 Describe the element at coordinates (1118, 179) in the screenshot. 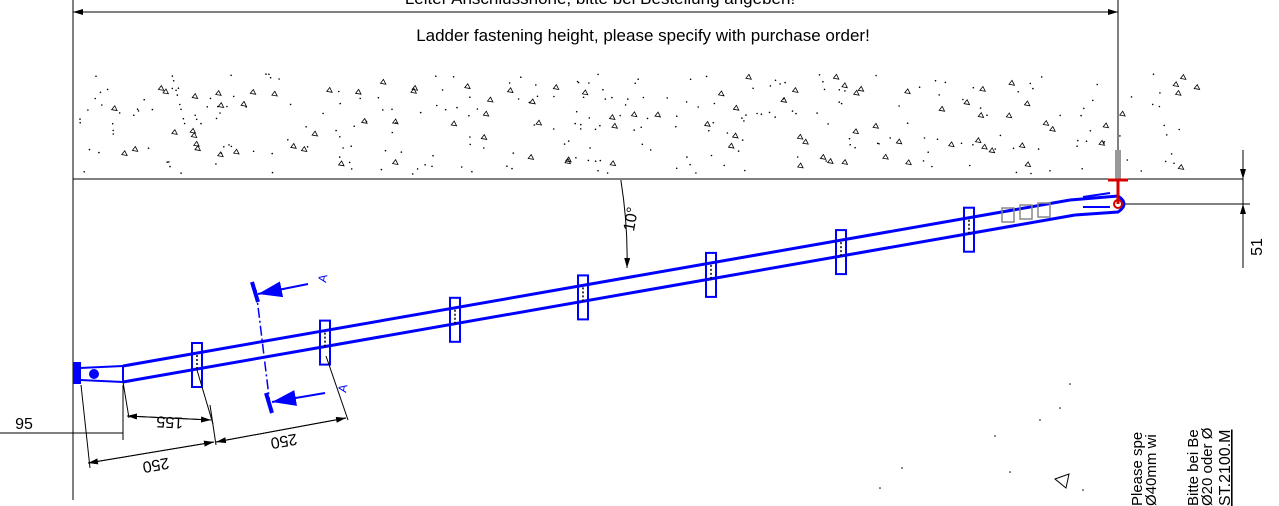

I see `wall-bracket` at that location.